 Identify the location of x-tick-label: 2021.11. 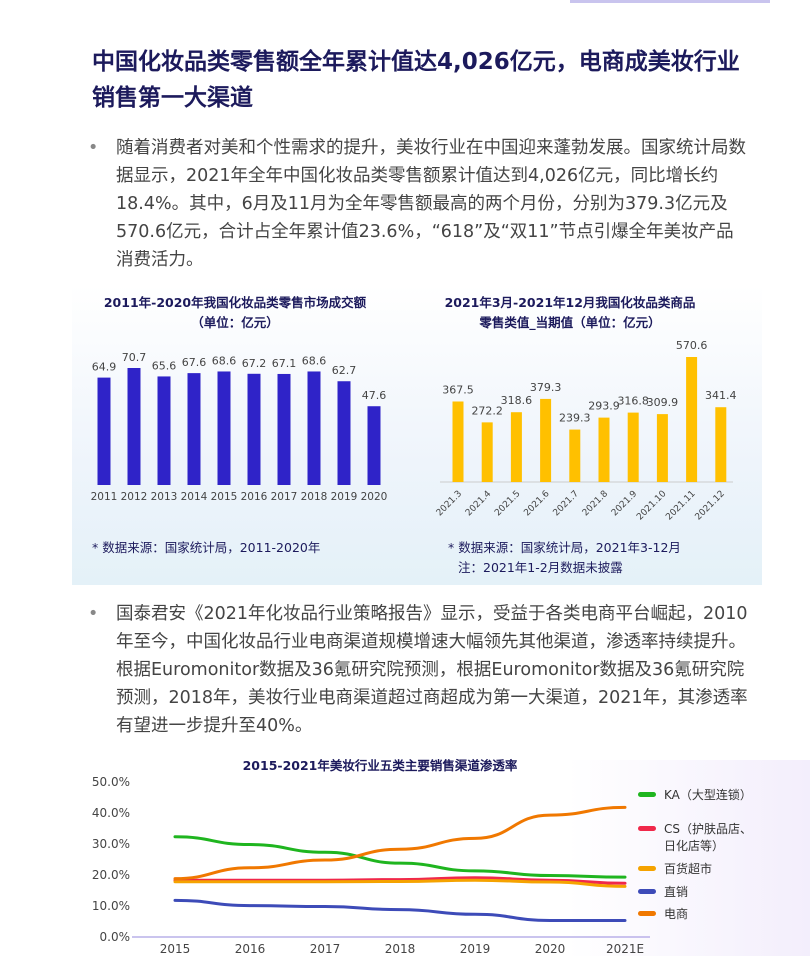
(680, 505).